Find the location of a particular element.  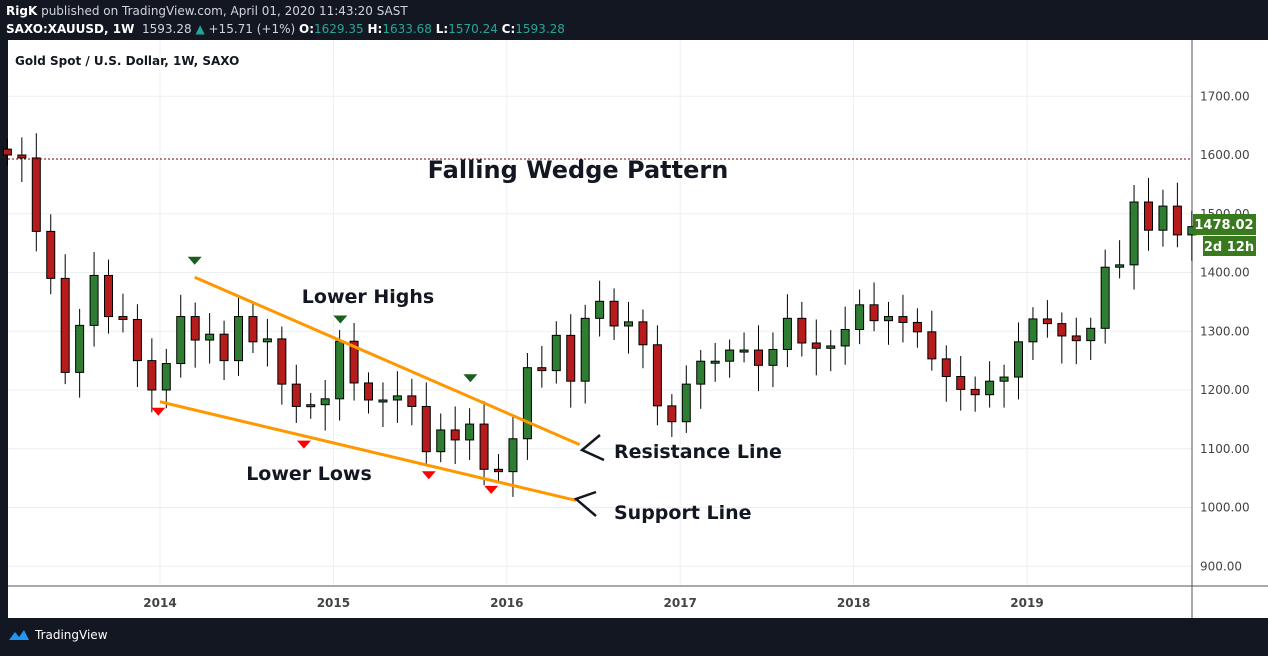

current-price: 1478.02 is located at coordinates (1223, 225).